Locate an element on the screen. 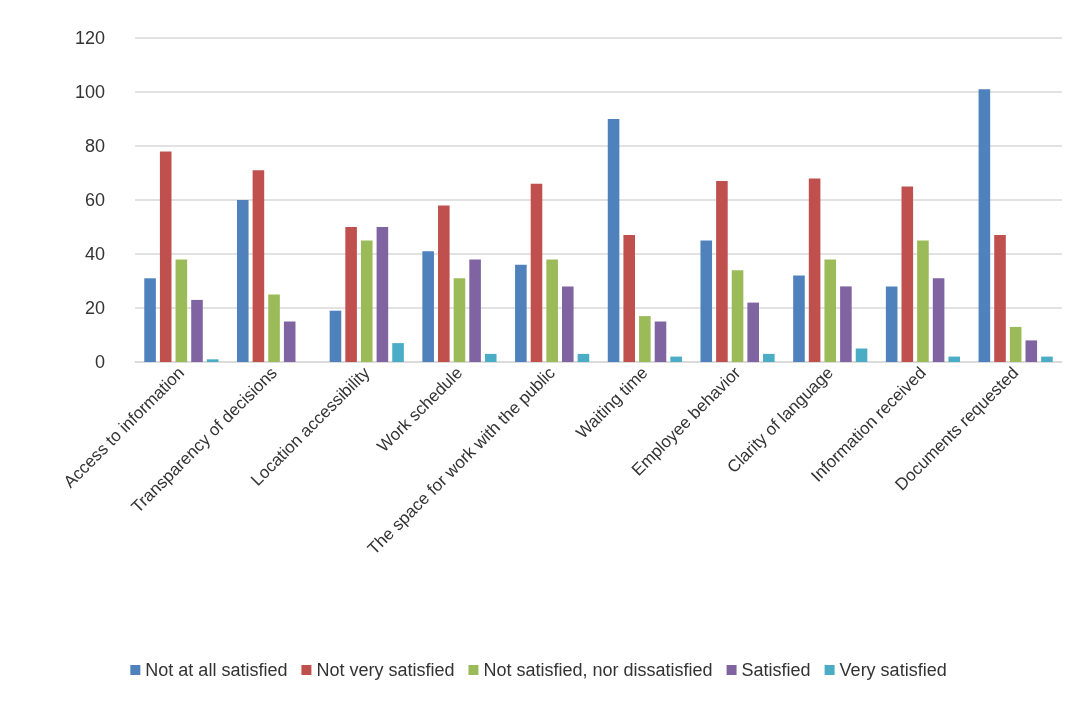  y-tick-label: 80 is located at coordinates (94, 146).